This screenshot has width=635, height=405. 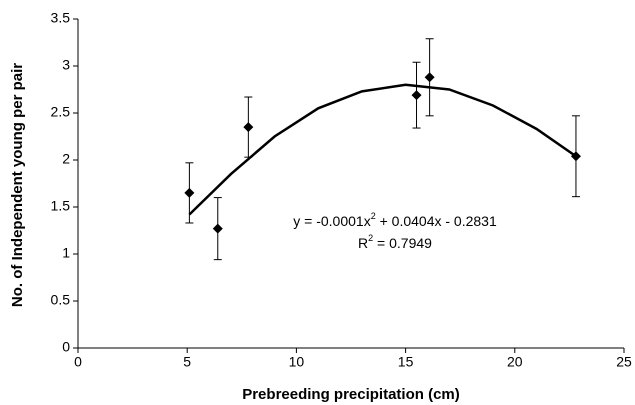 What do you see at coordinates (515, 362) in the screenshot?
I see `x-tick-label: 20` at bounding box center [515, 362].